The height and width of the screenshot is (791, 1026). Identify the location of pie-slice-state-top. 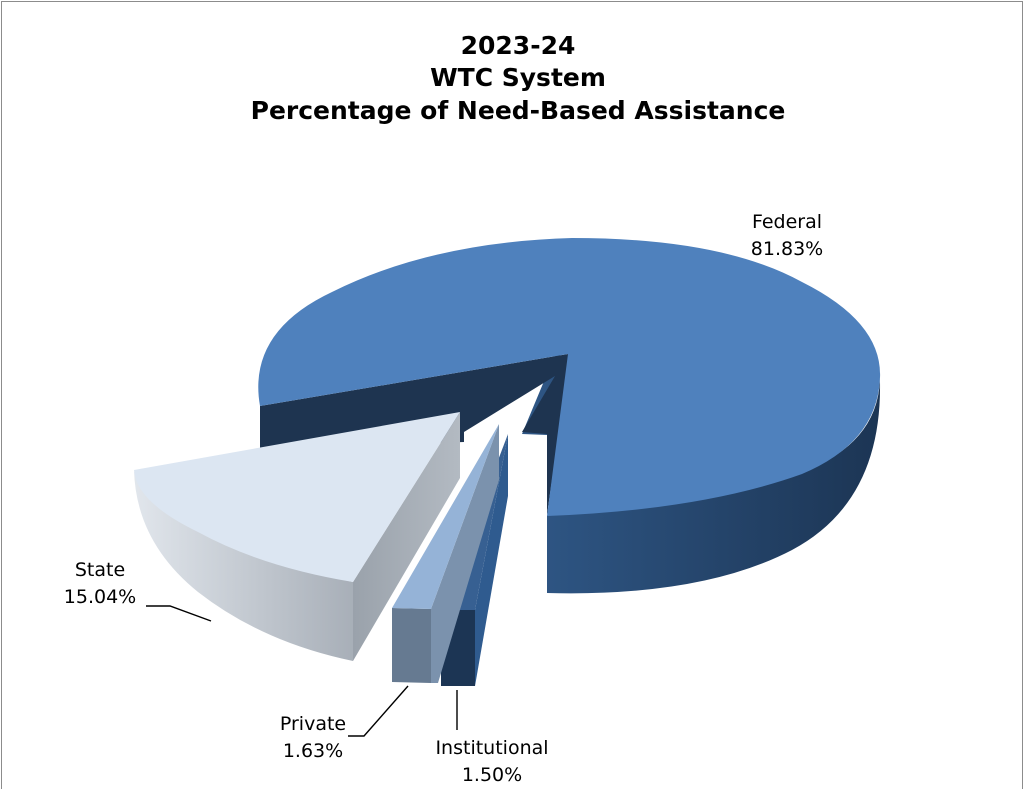
(297, 497).